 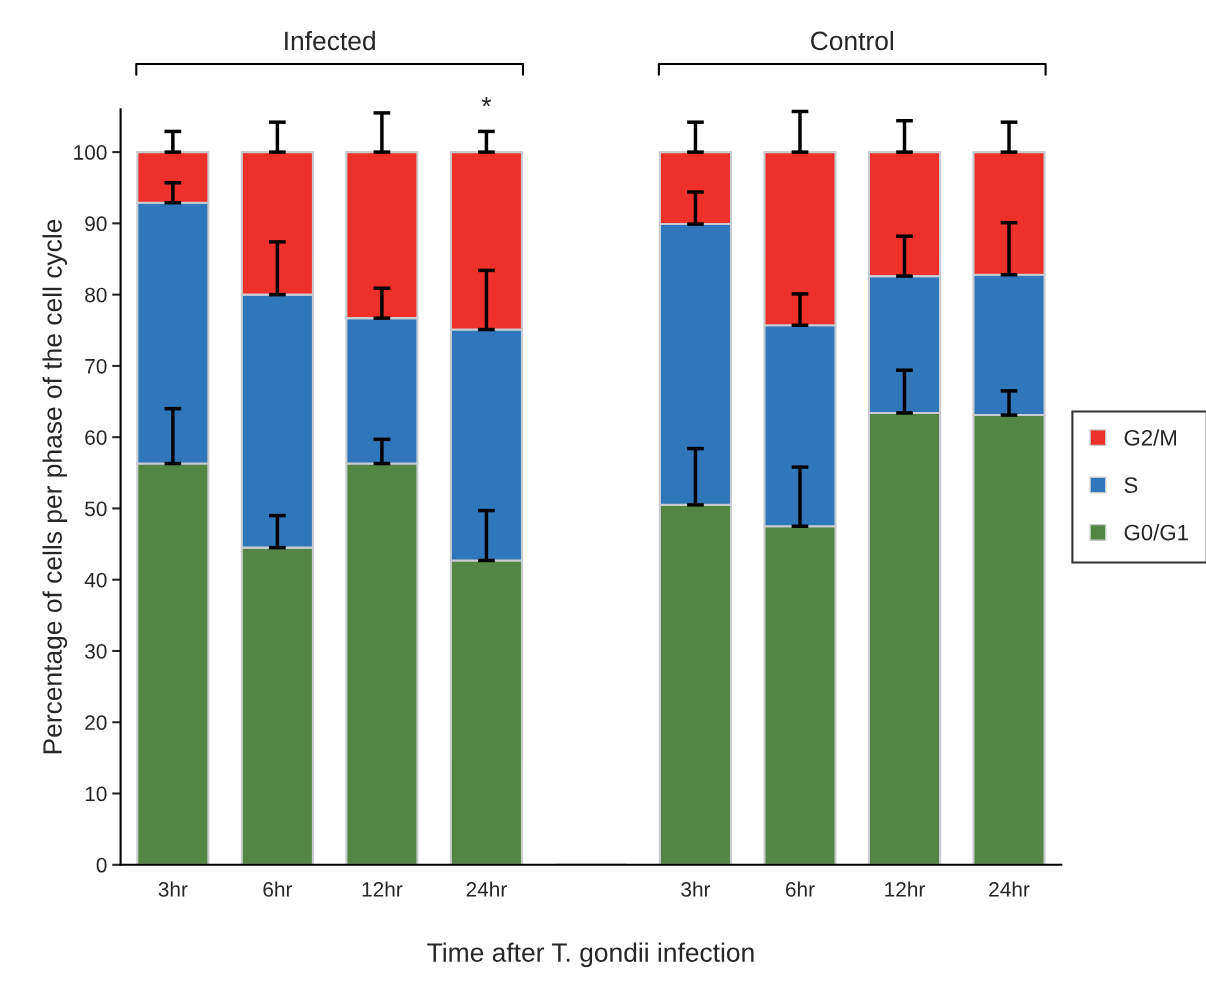 I want to click on y-tick-label: 80, so click(x=96, y=295).